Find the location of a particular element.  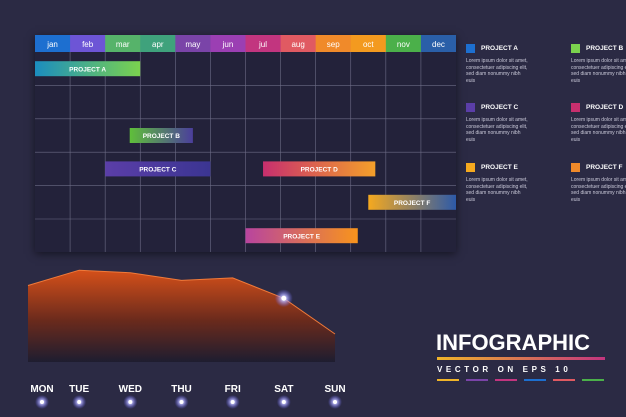

task-bar-project-f is located at coordinates (412, 202).